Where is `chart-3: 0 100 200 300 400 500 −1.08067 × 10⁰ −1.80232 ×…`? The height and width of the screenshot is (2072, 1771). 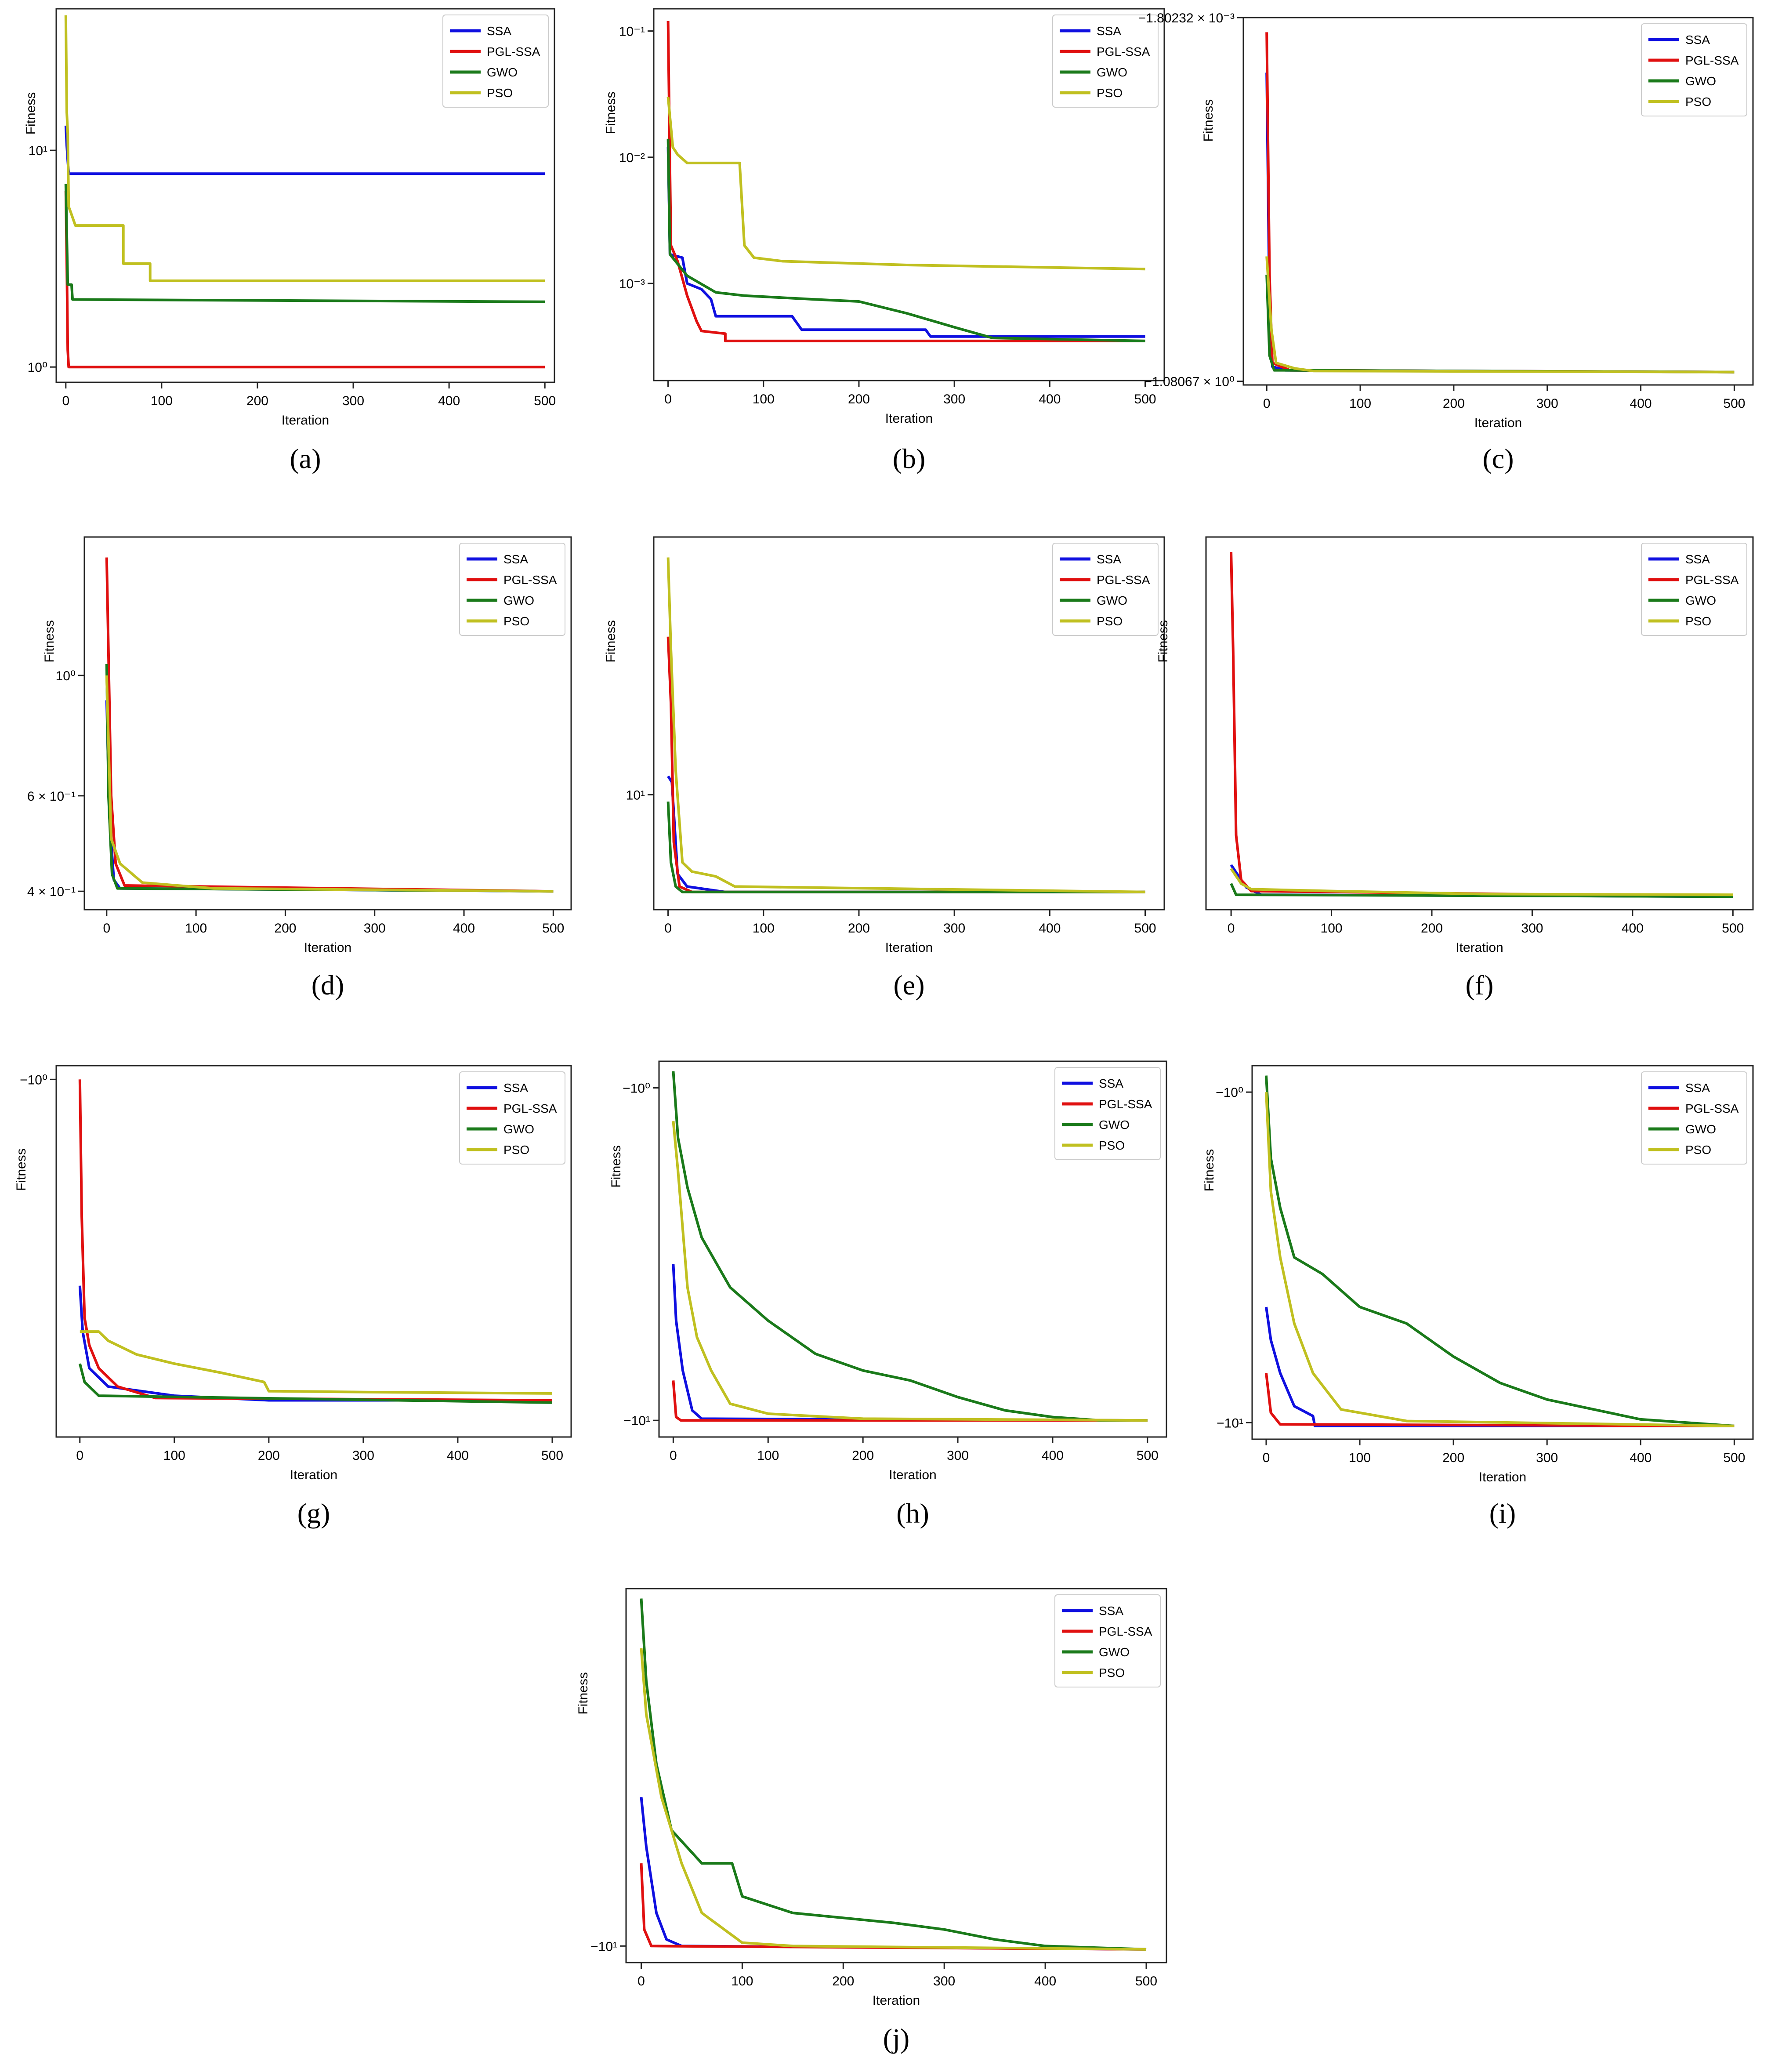 chart-3: 0 100 200 300 400 500 −1.08067 × 10⁰ −1.80232 ×… is located at coordinates (1446, 242).